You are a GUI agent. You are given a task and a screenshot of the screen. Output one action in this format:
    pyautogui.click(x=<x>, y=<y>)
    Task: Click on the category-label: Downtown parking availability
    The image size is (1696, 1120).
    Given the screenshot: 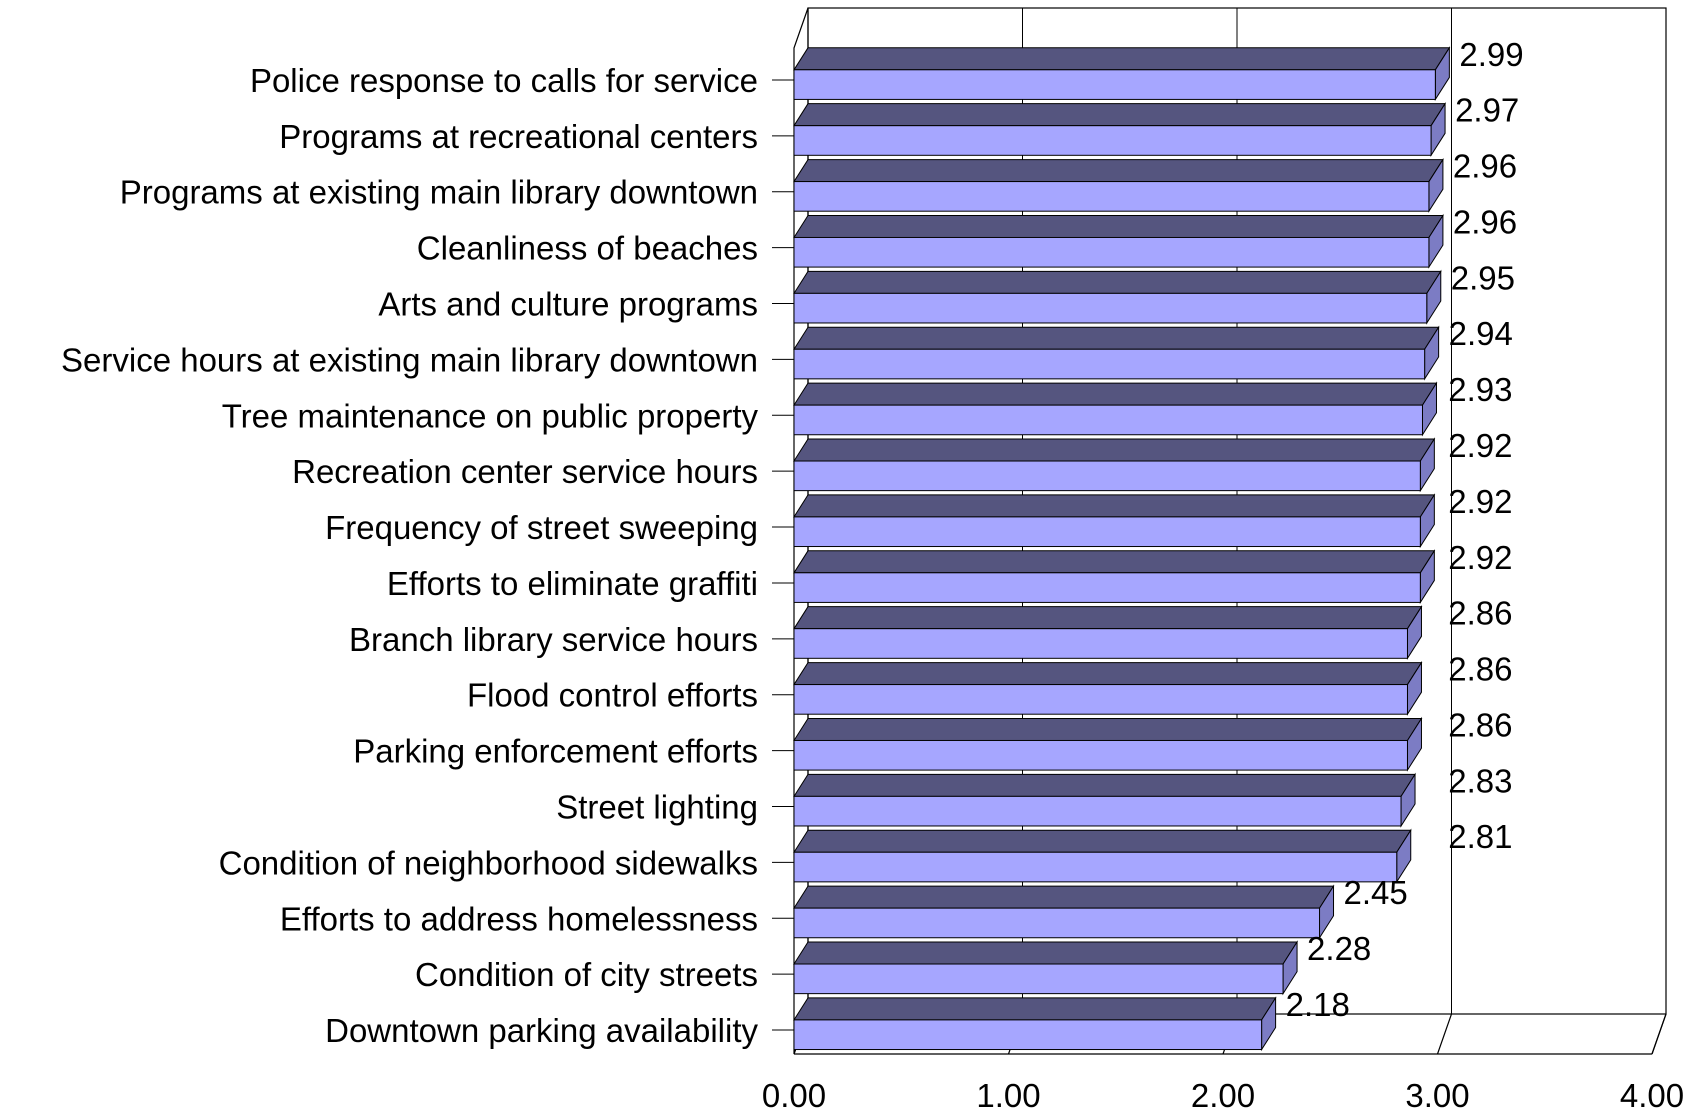 What is the action you would take?
    pyautogui.click(x=541, y=1030)
    